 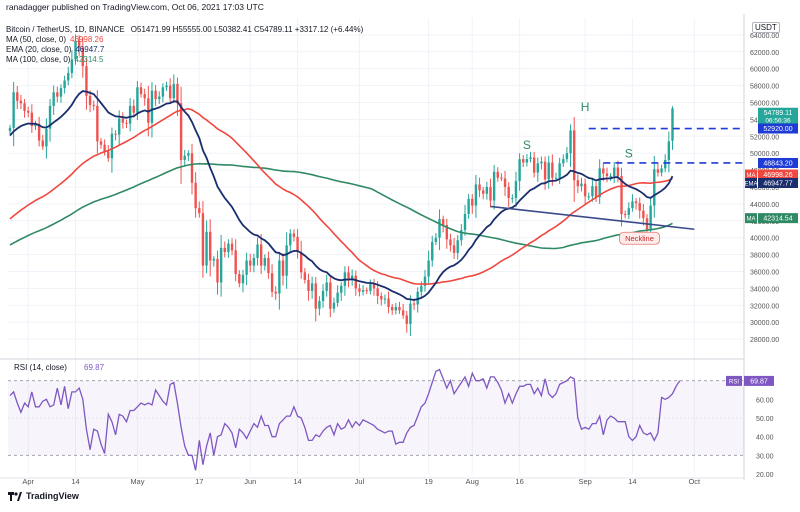 I want to click on price-tick-label: 60000.00, so click(x=764, y=70).